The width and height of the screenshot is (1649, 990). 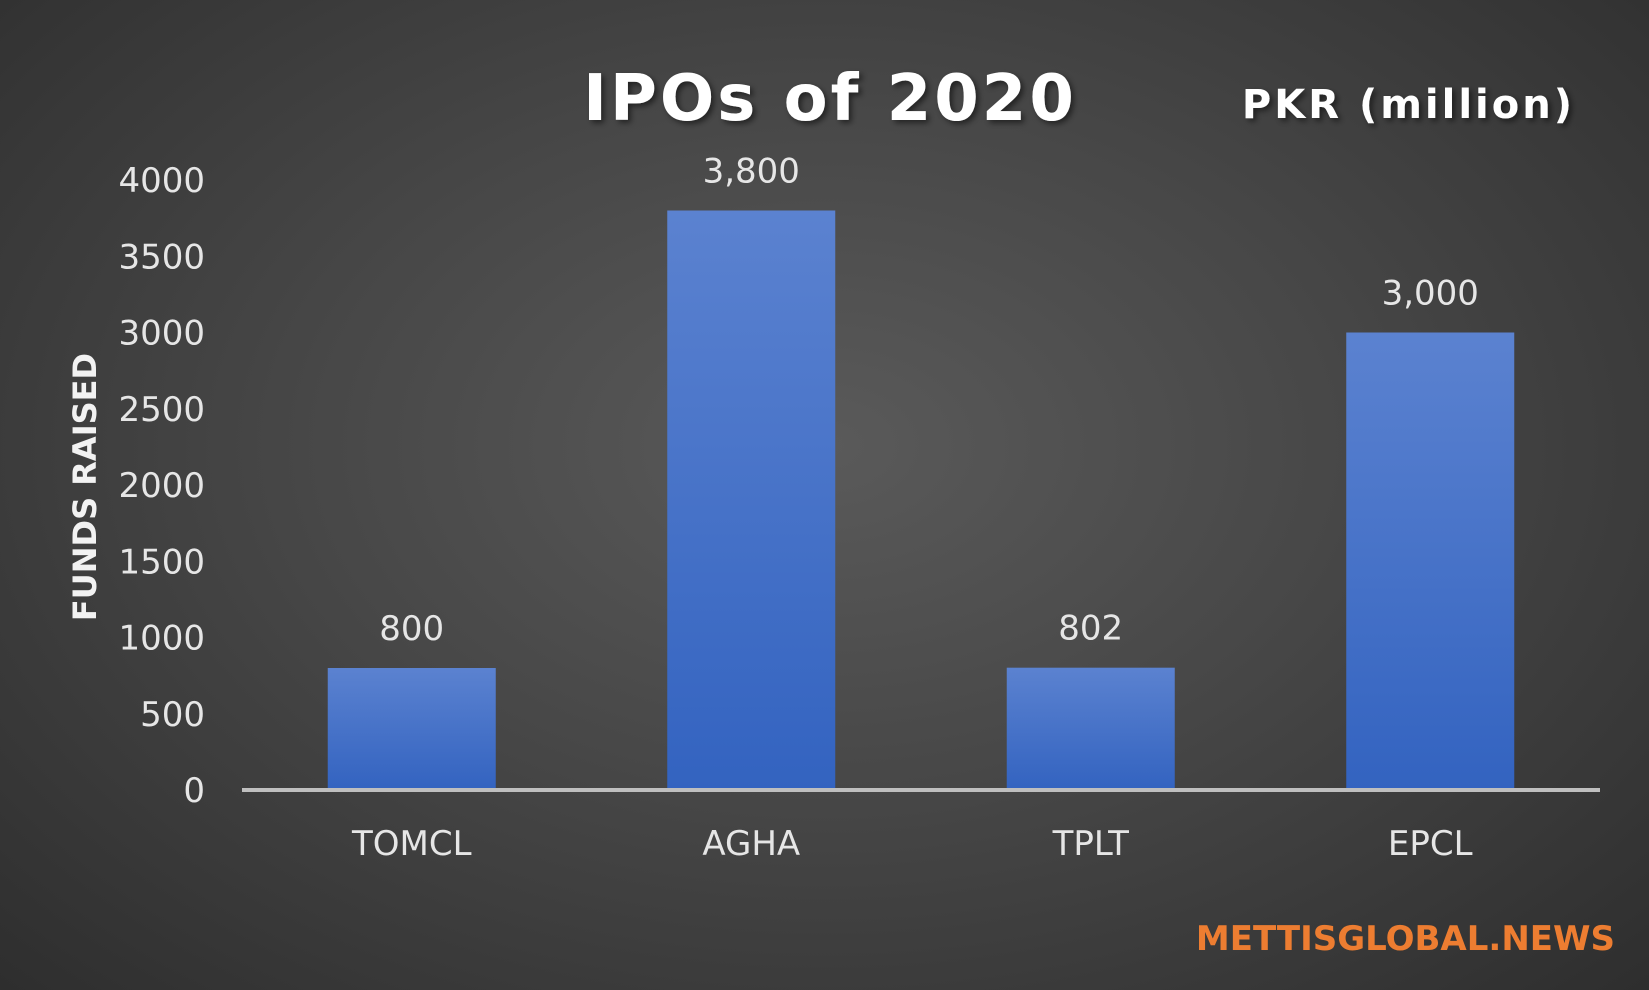 What do you see at coordinates (1430, 844) in the screenshot?
I see `x-tick-label-epcl: EPCL` at bounding box center [1430, 844].